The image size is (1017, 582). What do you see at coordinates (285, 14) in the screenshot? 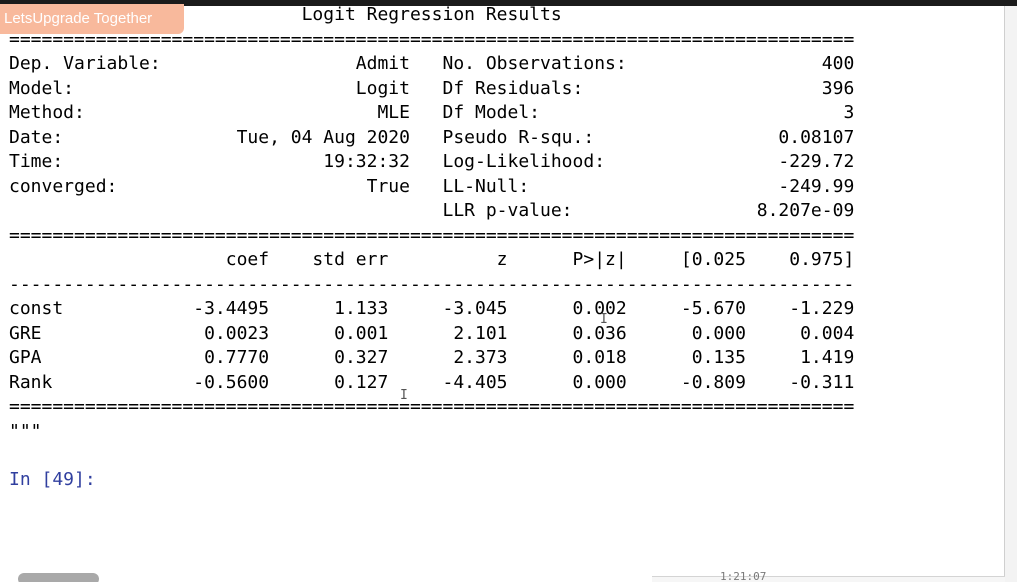
I see `output-title: Logit Regression Results` at bounding box center [285, 14].